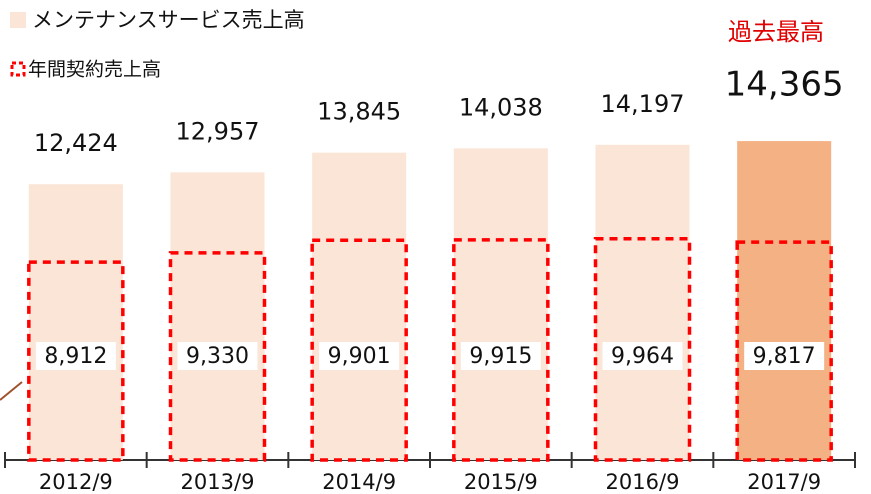 The width and height of the screenshot is (871, 494). I want to click on x-tick-label: 2015/9, so click(501, 482).